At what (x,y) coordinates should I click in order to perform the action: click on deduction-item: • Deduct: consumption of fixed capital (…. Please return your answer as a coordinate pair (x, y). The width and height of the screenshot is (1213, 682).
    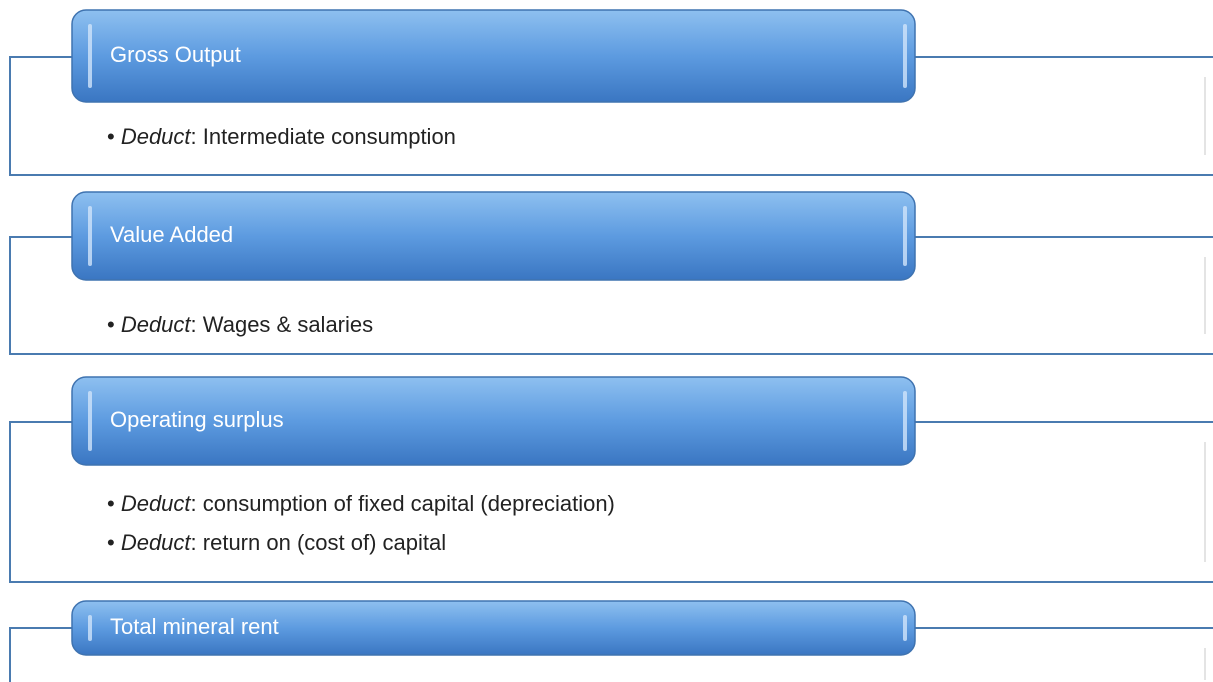
    Looking at the image, I should click on (361, 503).